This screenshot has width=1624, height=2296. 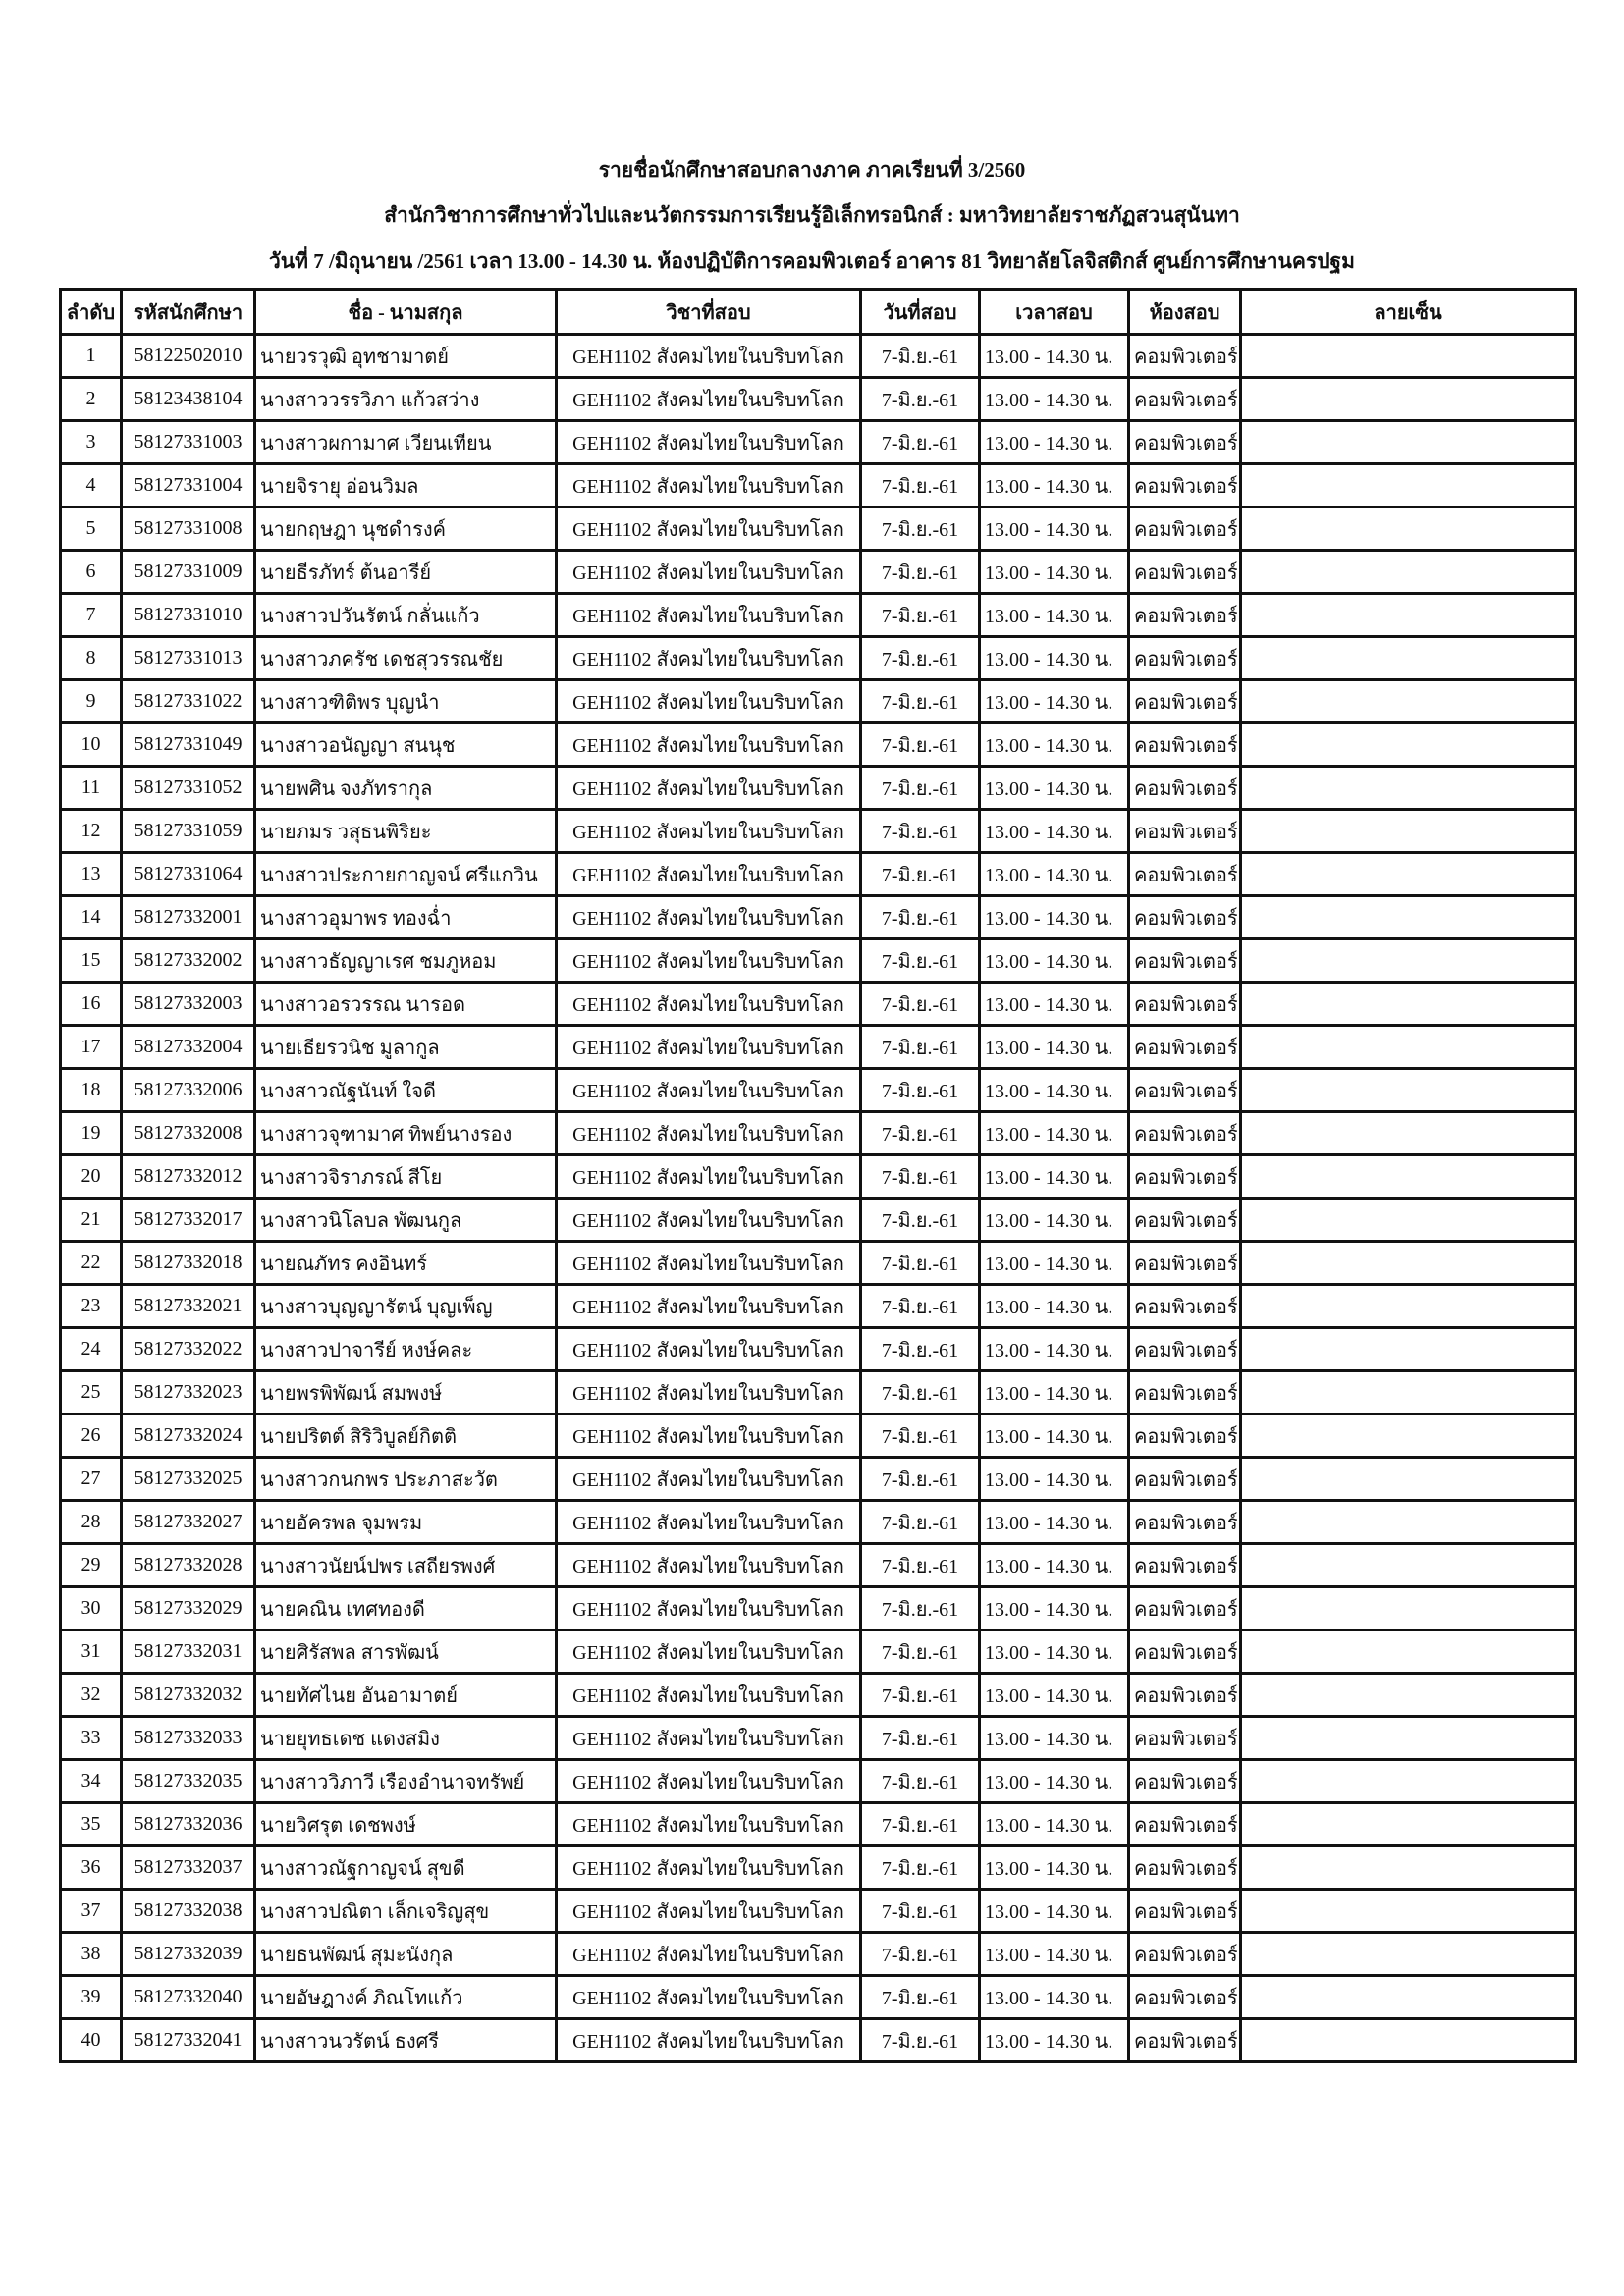 I want to click on student-id-cell: 58122502010, so click(x=188, y=356).